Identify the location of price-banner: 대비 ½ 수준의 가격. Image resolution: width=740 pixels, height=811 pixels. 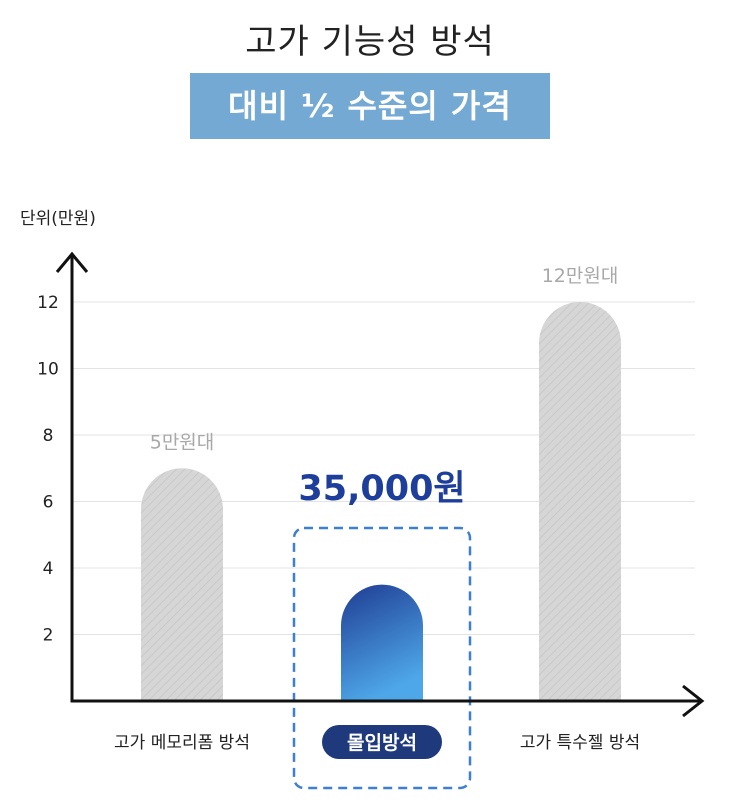
(370, 106).